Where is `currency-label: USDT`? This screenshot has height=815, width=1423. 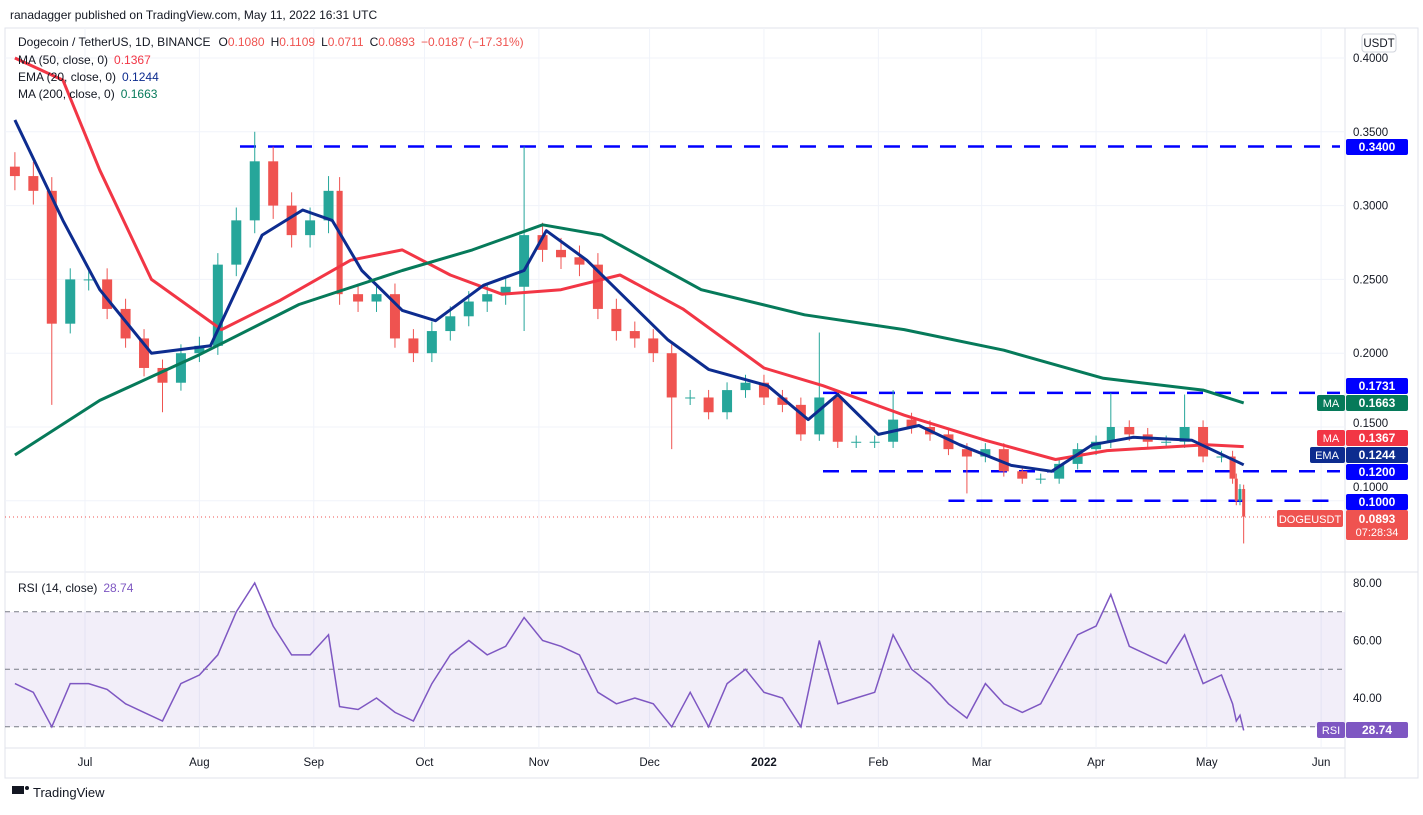 currency-label: USDT is located at coordinates (1378, 44).